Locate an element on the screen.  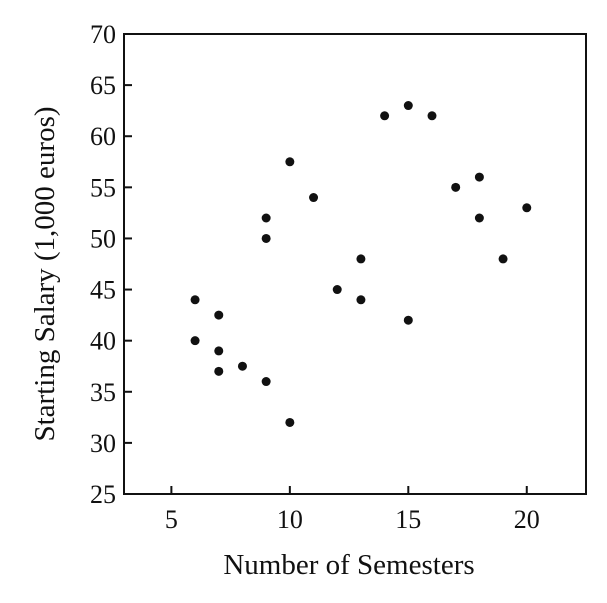
x-tick-label: 20 is located at coordinates (527, 519).